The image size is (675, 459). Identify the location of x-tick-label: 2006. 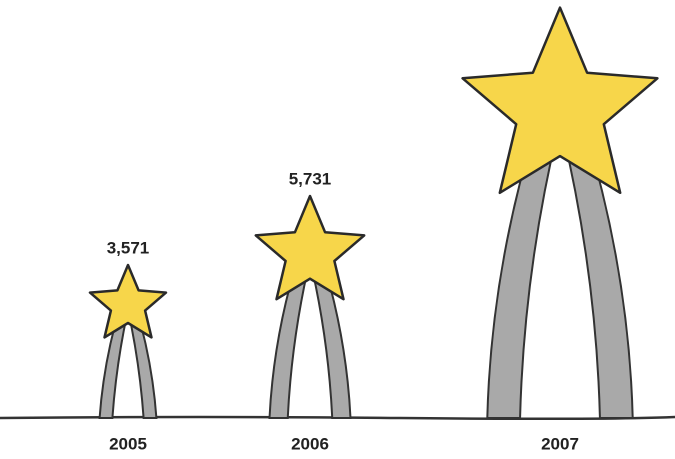
(310, 443).